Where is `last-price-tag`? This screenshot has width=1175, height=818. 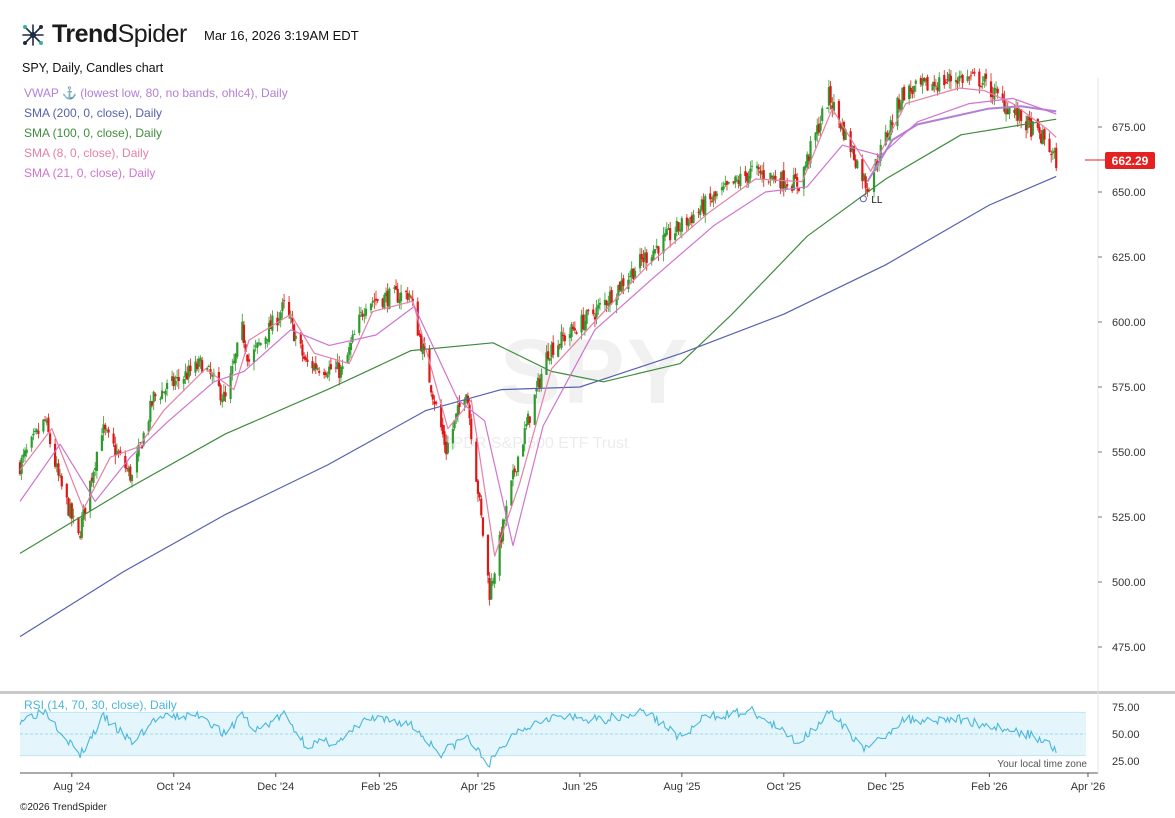 last-price-tag is located at coordinates (1130, 161).